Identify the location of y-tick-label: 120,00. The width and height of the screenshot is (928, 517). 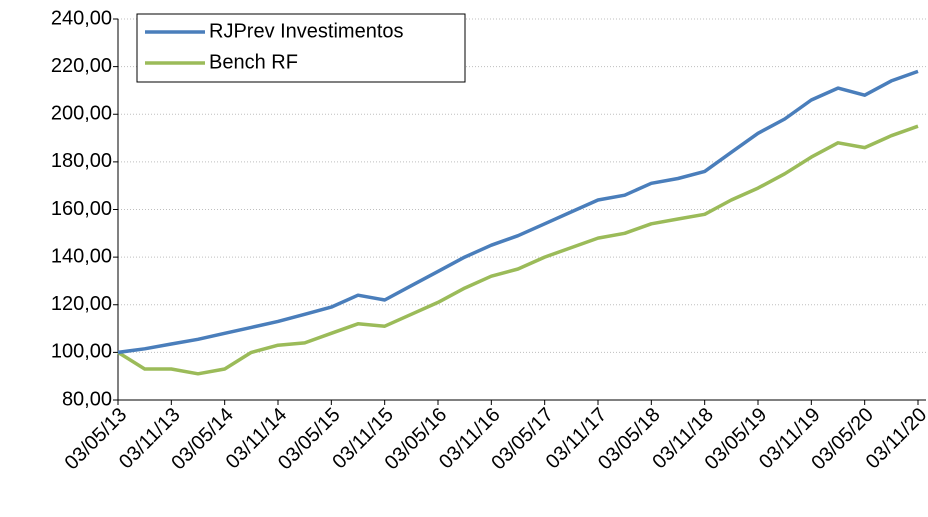
(81, 304).